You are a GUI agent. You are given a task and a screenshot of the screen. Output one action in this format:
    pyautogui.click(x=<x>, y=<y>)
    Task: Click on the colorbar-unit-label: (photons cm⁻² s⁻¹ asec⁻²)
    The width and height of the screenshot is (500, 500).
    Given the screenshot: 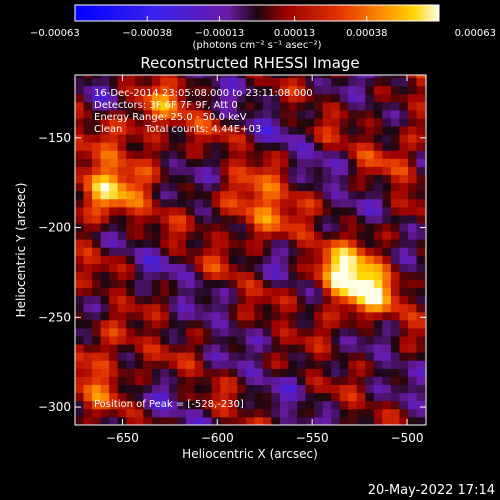 What is the action you would take?
    pyautogui.click(x=256, y=45)
    